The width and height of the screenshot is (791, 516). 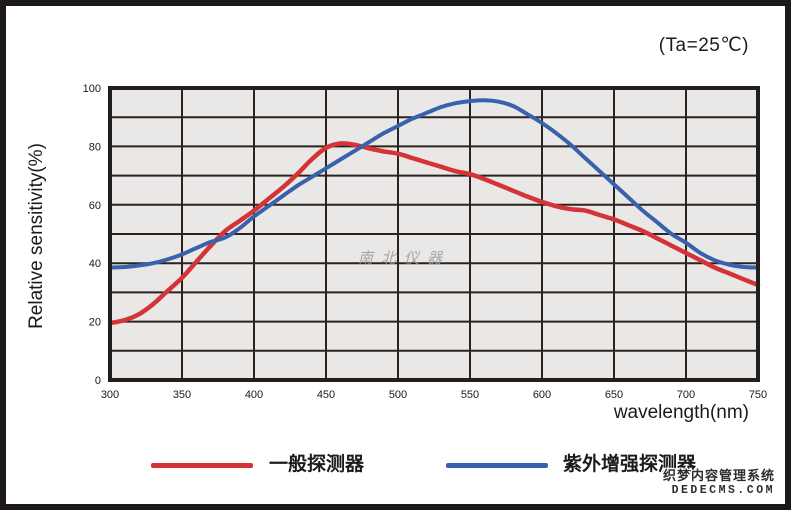 What do you see at coordinates (497, 465) in the screenshot?
I see `legend-swatch-uv-enhanced-detector` at bounding box center [497, 465].